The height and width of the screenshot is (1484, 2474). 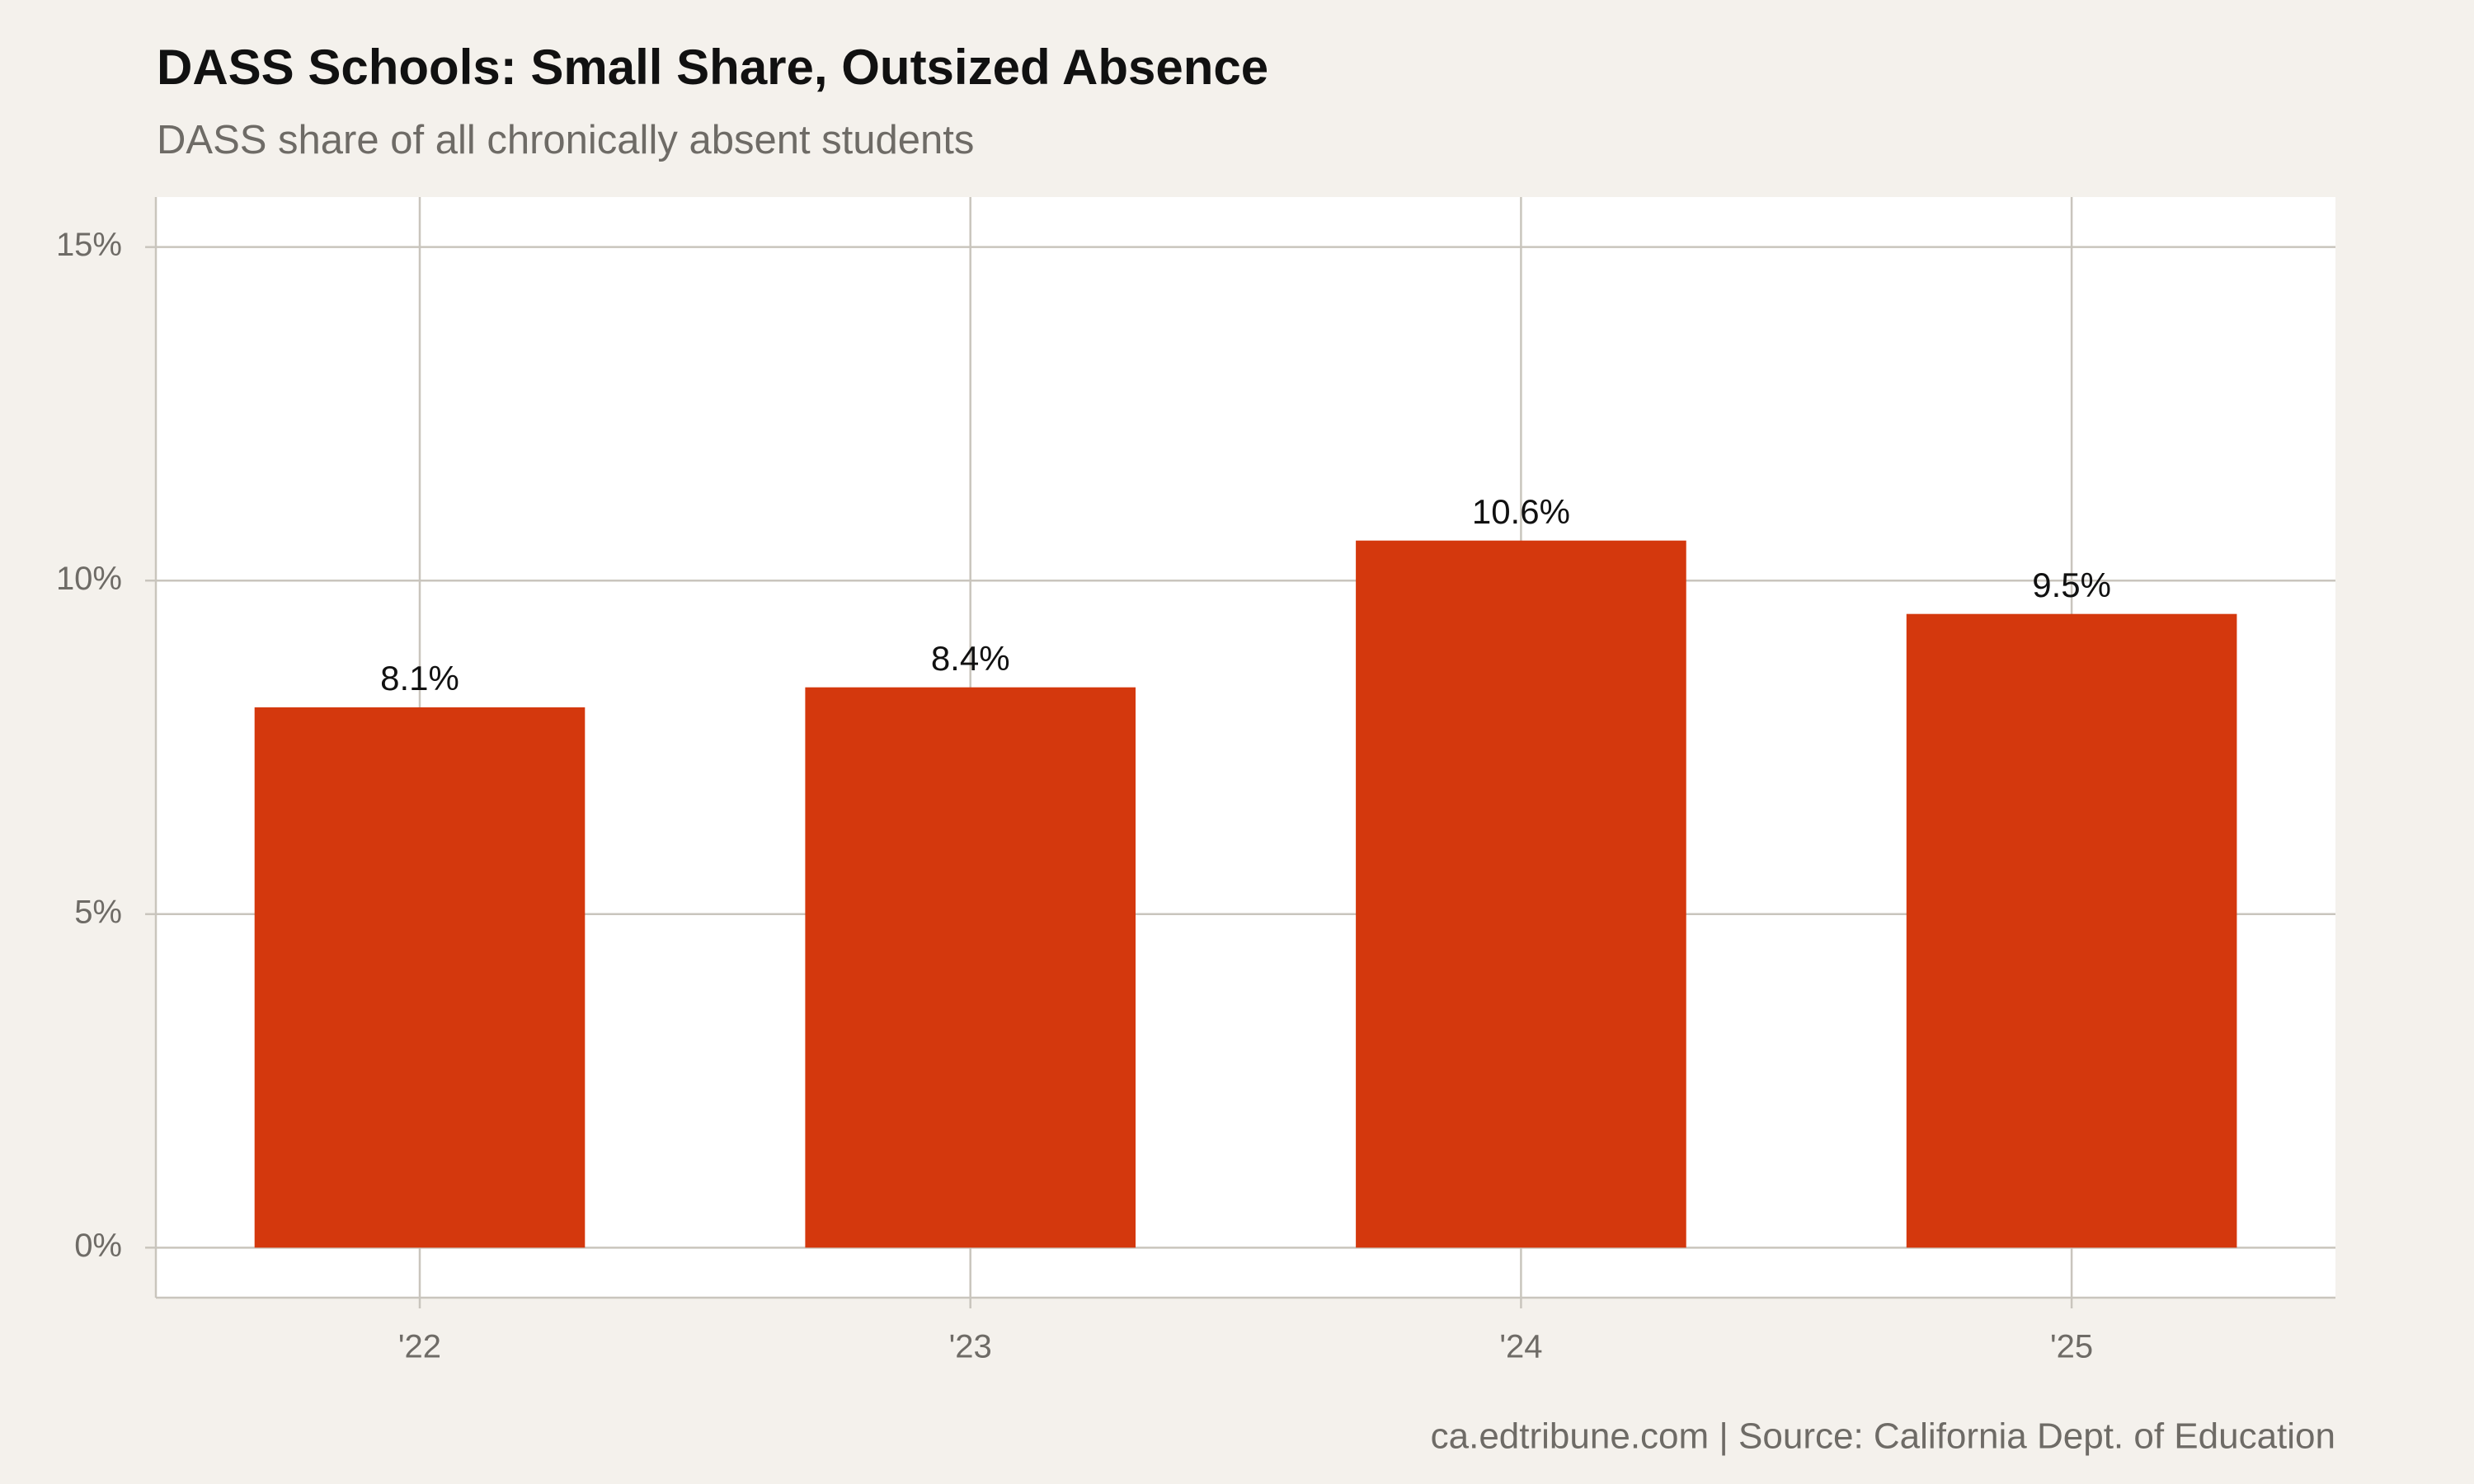 What do you see at coordinates (2071, 585) in the screenshot?
I see `value-label: 9.5%` at bounding box center [2071, 585].